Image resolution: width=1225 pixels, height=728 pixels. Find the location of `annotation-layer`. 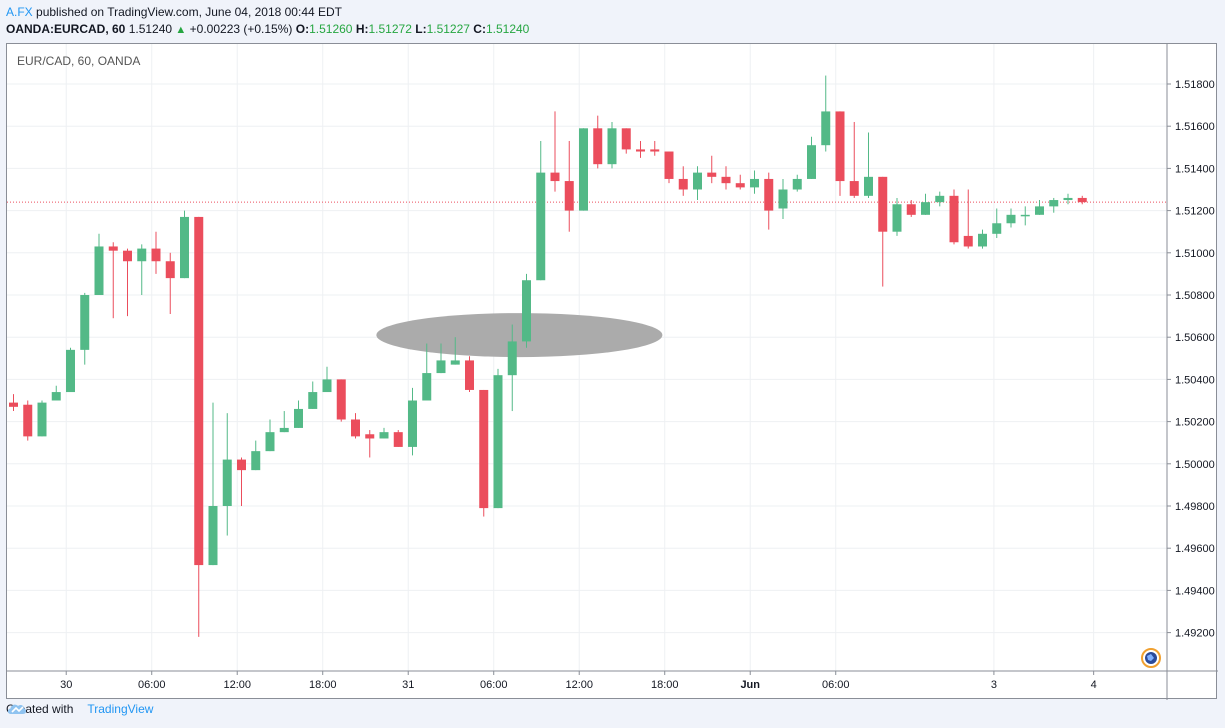

annotation-layer is located at coordinates (519, 335).